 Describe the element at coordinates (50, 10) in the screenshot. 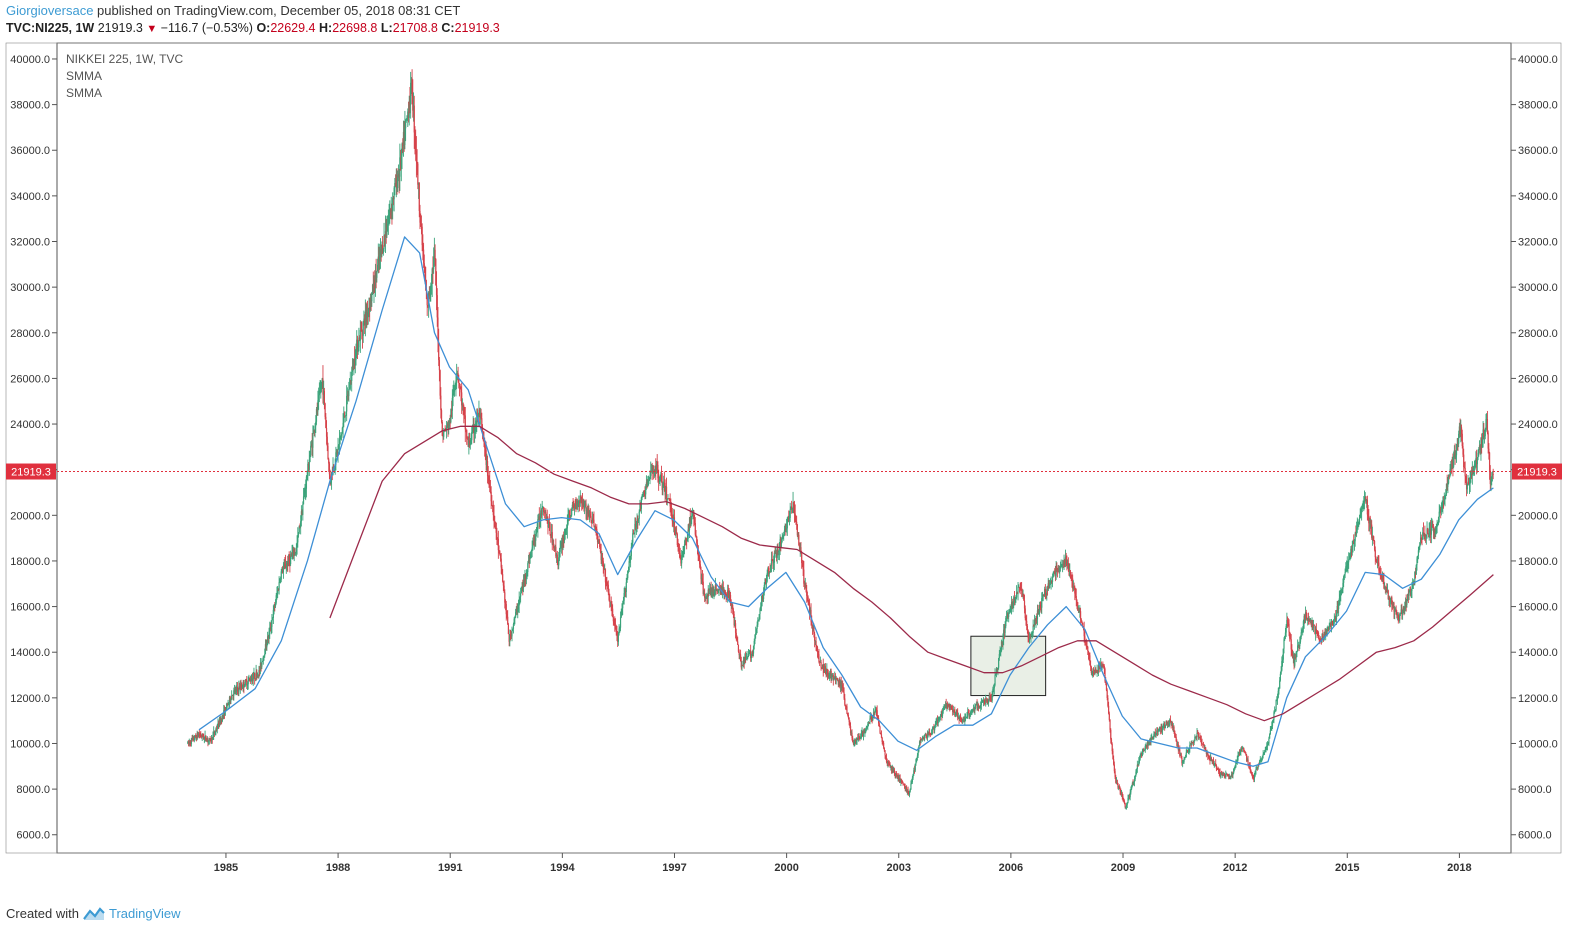

I see `author-link: Giorgioversace` at that location.